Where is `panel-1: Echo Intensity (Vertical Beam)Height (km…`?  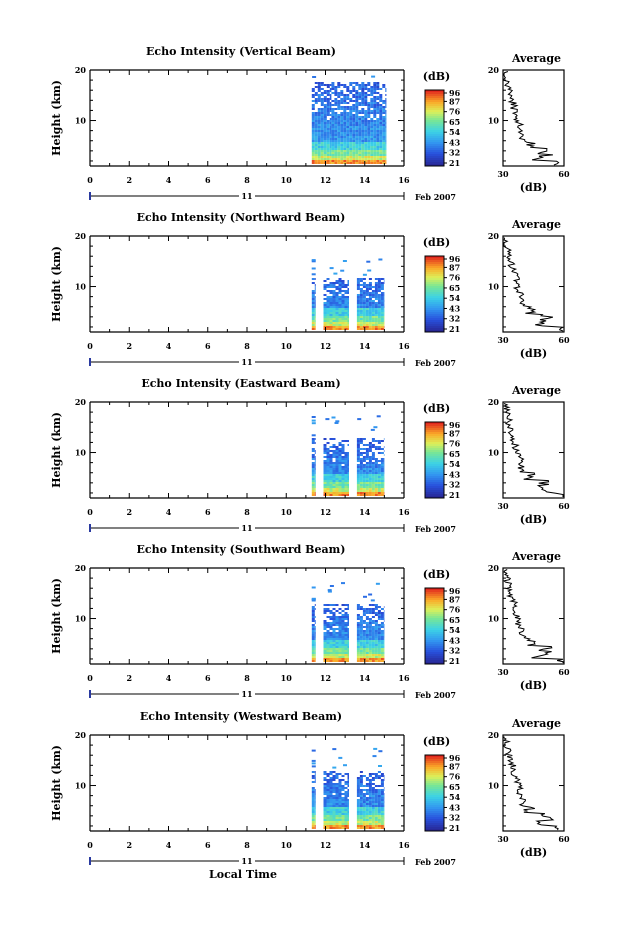 panel-1: Echo Intensity (Vertical Beam)Height (km… is located at coordinates (310, 123).